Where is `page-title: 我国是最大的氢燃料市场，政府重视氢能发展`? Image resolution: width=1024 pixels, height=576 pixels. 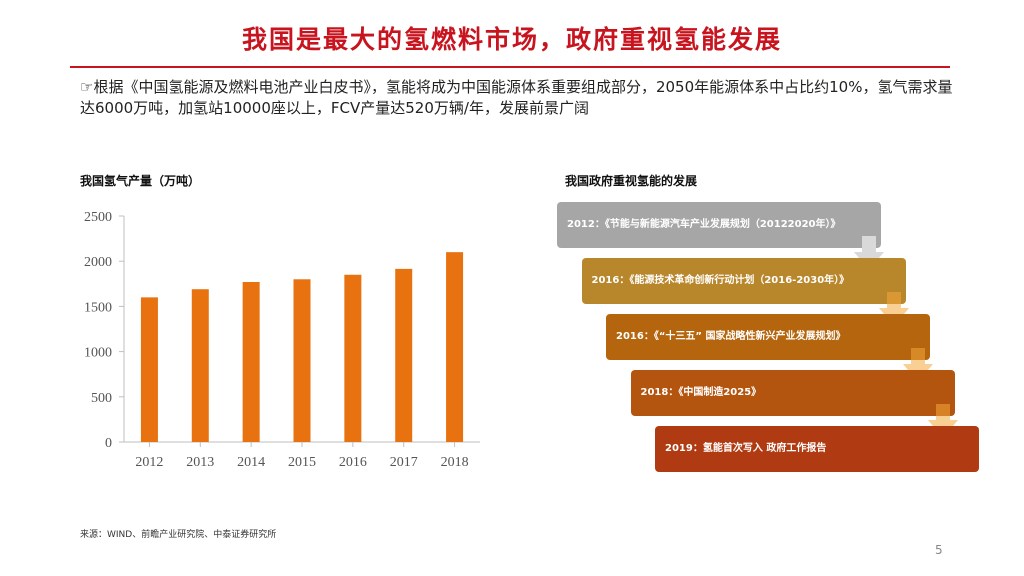
page-title: 我国是最大的氢燃料市场，政府重视氢能发展 is located at coordinates (511, 39).